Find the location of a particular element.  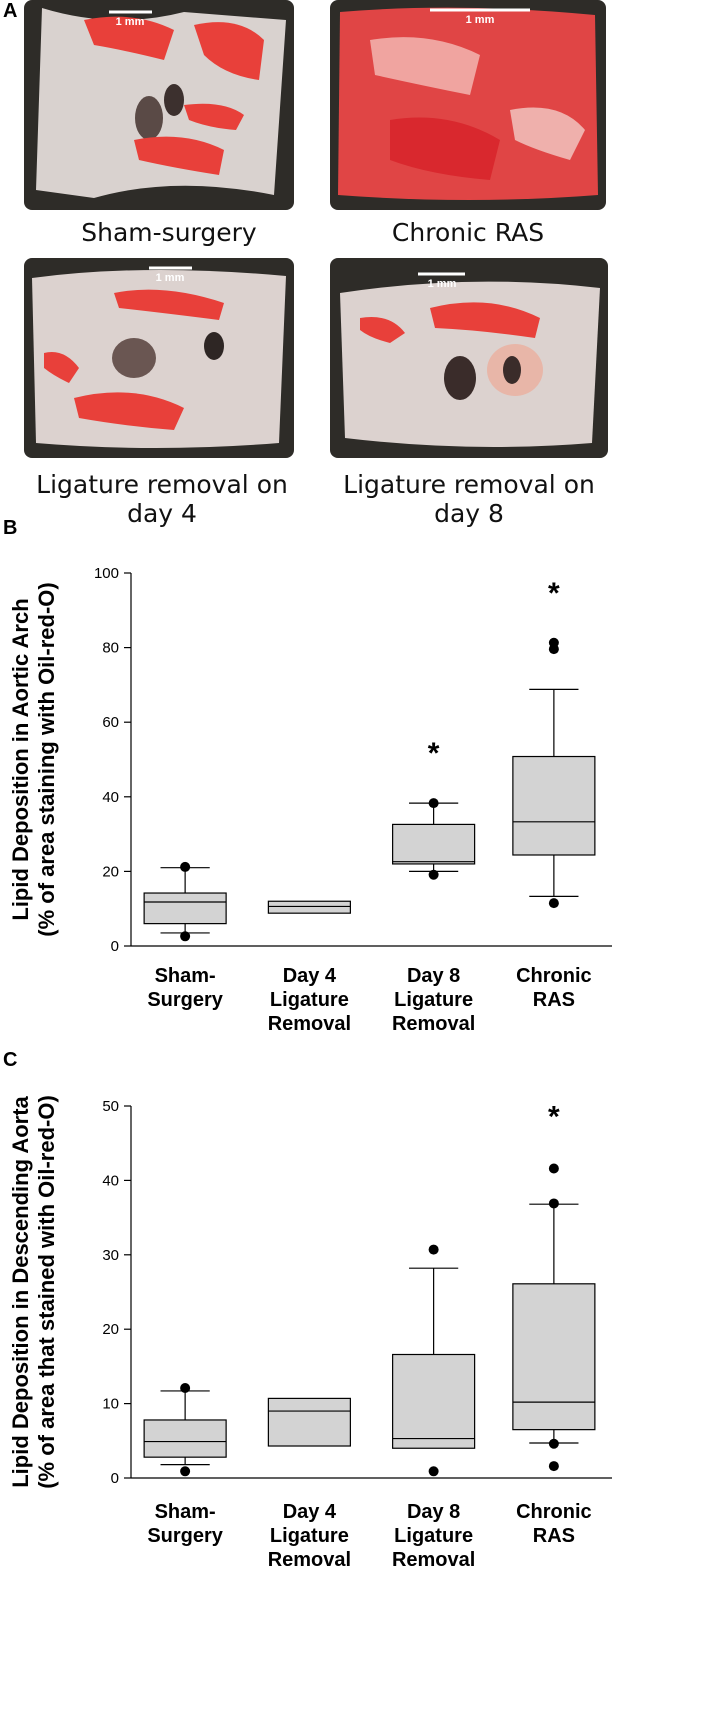

y-axis-title: Lipid Deposition in Descending Aorta is located at coordinates (20, 1291).